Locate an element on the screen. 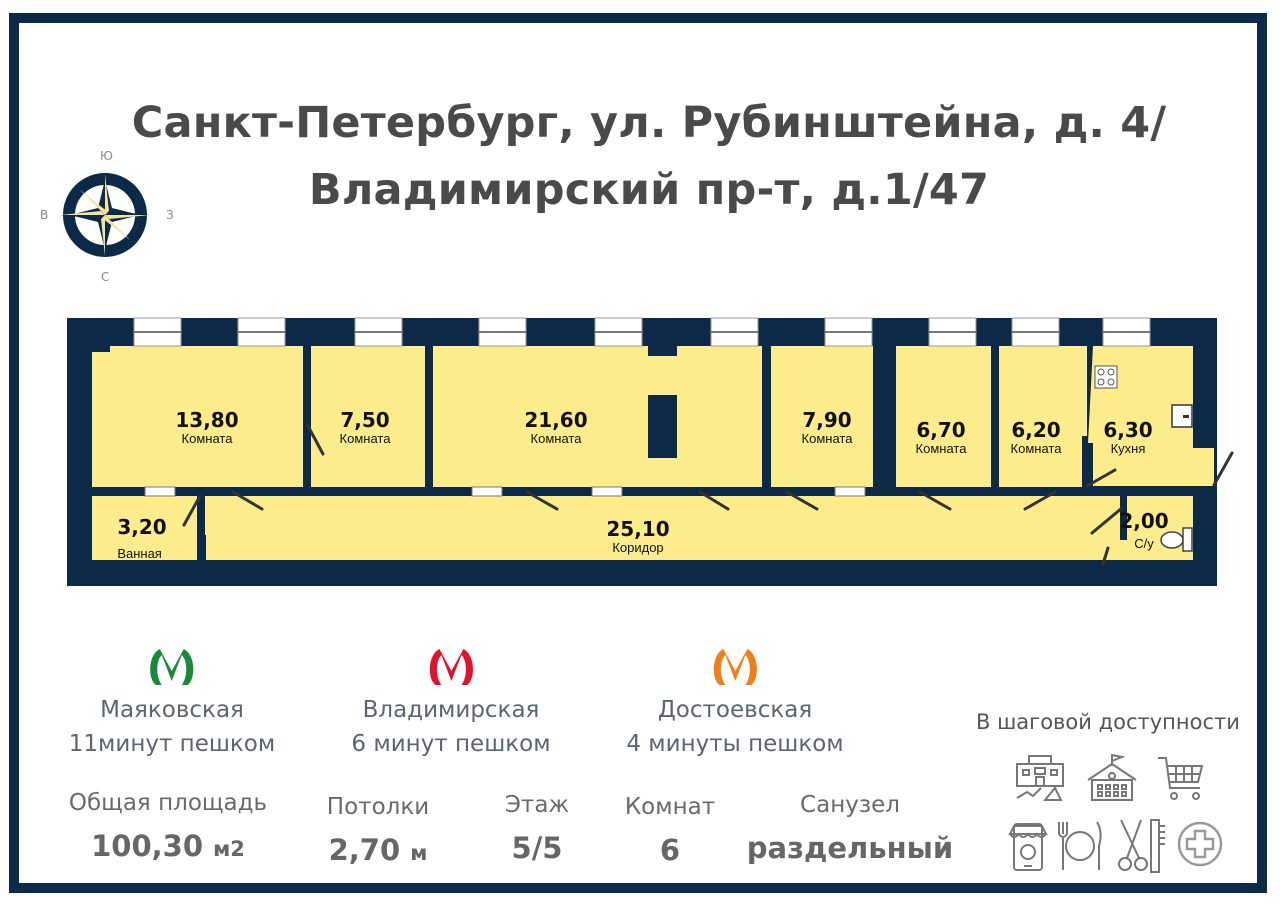 Image resolution: width=1280 pixels, height=904 pixels. metro-station-name: Достоевская is located at coordinates (735, 710).